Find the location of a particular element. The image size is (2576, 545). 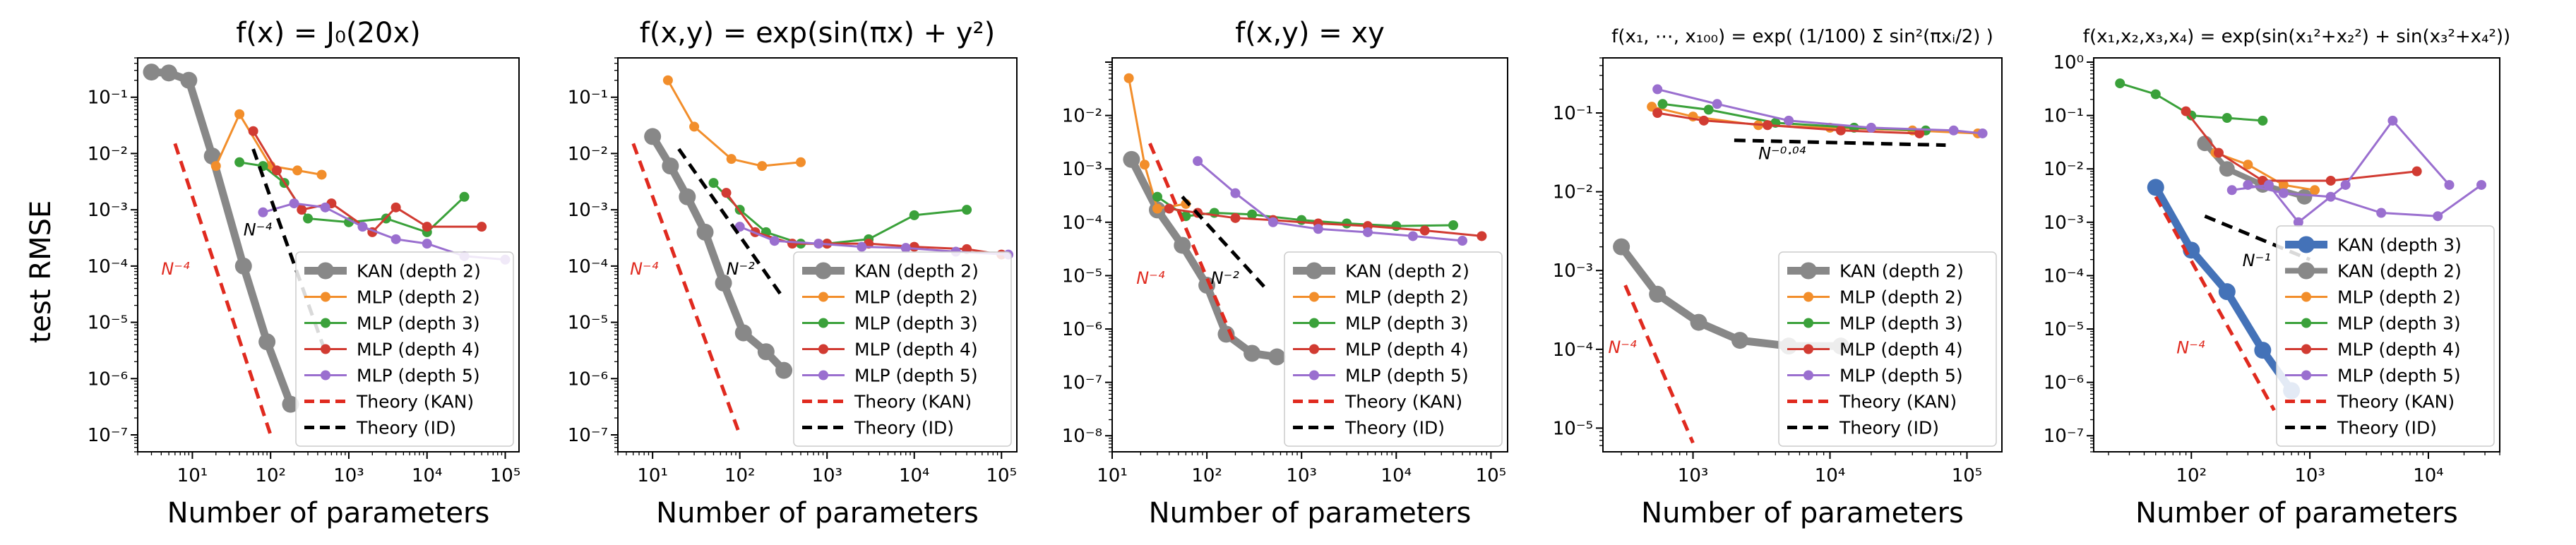

series-line-theory-kan- is located at coordinates (686, 289).